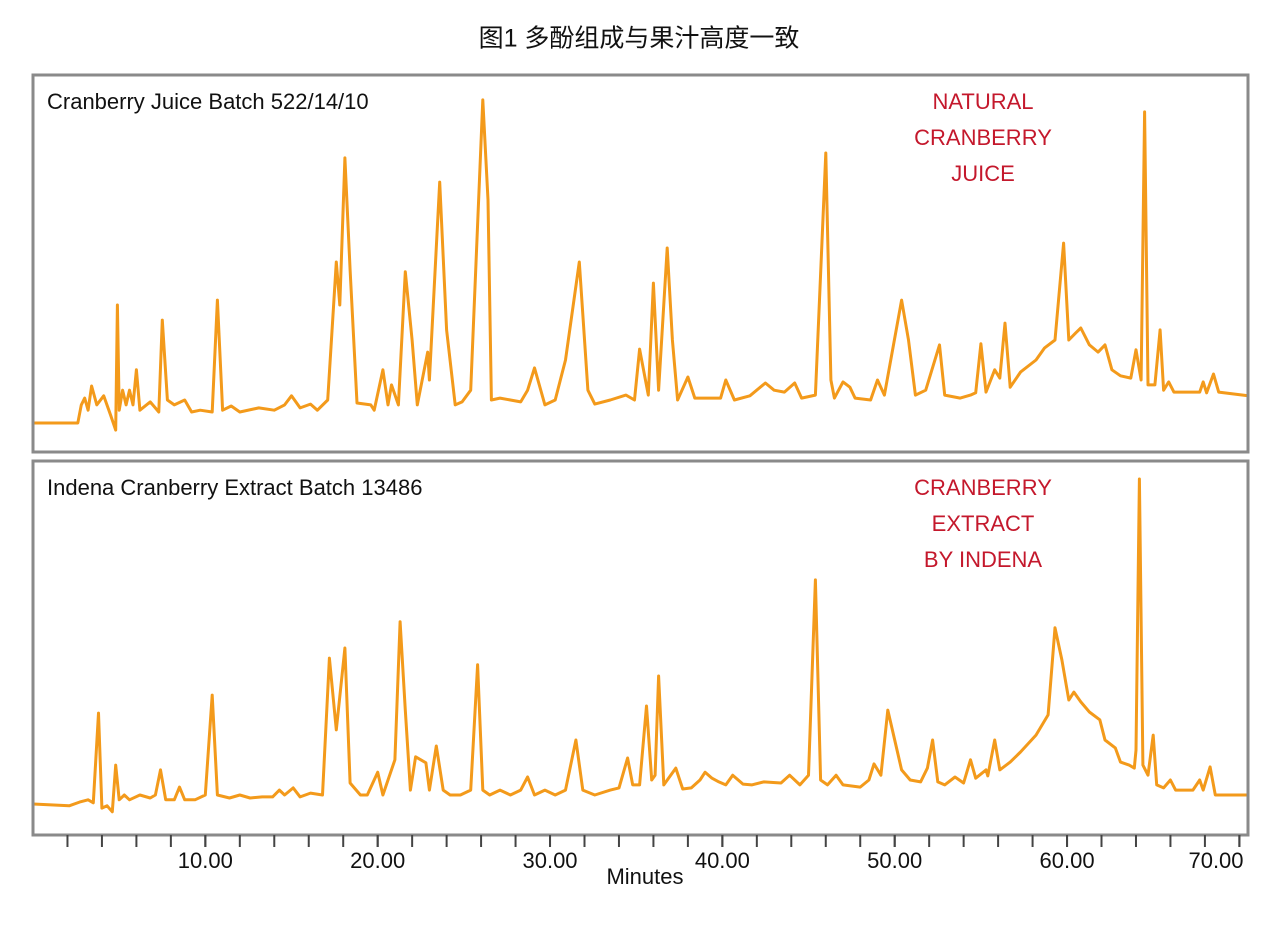 The image size is (1278, 929). What do you see at coordinates (1067, 860) in the screenshot?
I see `x-tick-label: 60.00` at bounding box center [1067, 860].